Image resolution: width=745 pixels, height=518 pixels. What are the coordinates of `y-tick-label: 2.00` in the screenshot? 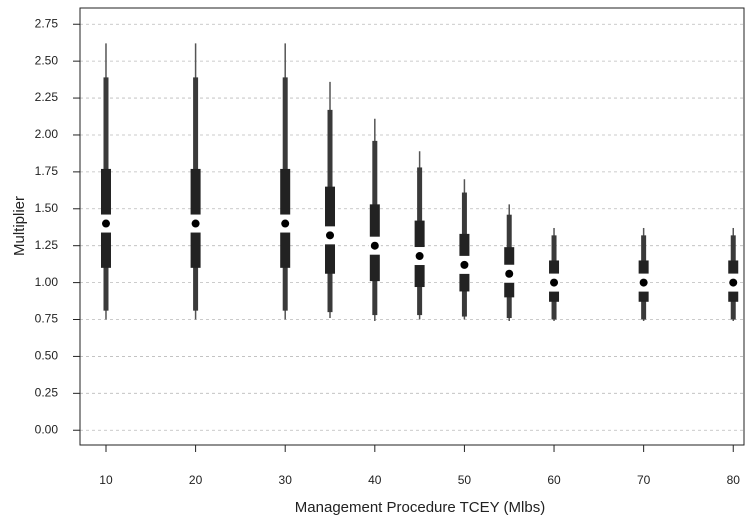 It's located at (47, 134).